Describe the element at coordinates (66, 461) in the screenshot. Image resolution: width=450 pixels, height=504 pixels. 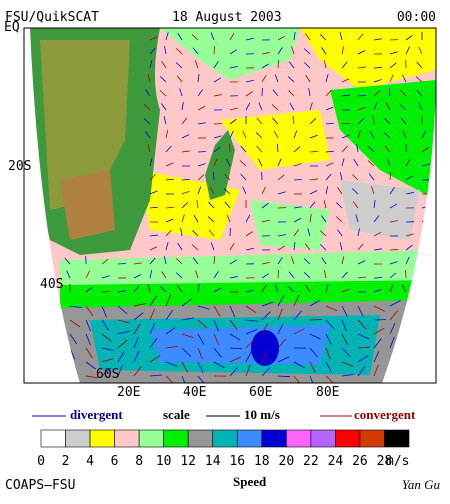
I see `colorbar-label: 2` at that location.